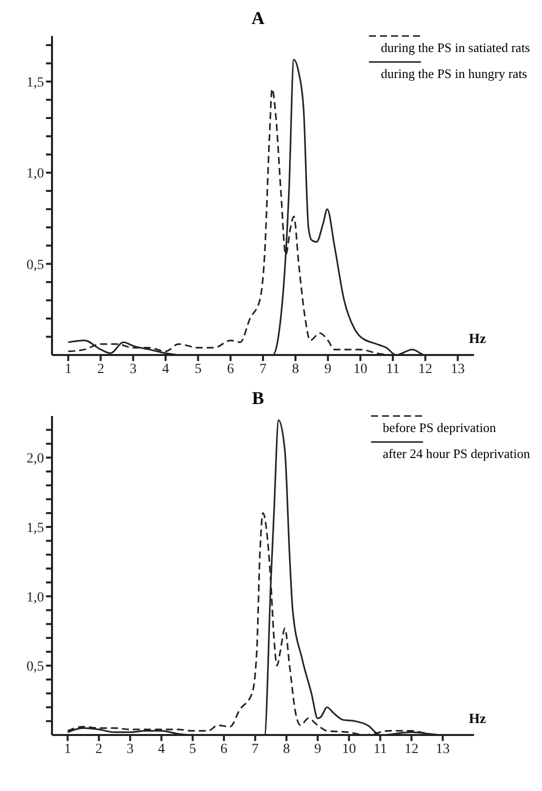 The image size is (542, 791). Describe the element at coordinates (257, 398) in the screenshot. I see `chart-title: B` at that location.